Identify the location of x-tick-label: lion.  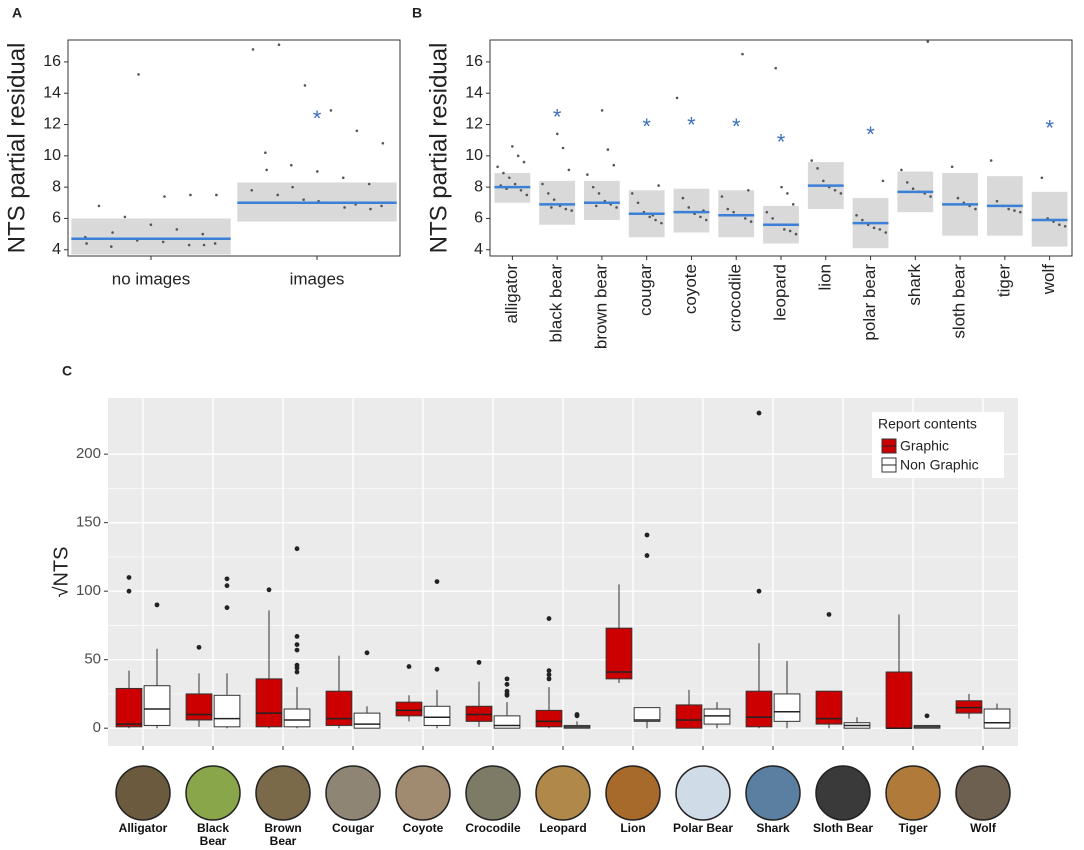
(824, 277).